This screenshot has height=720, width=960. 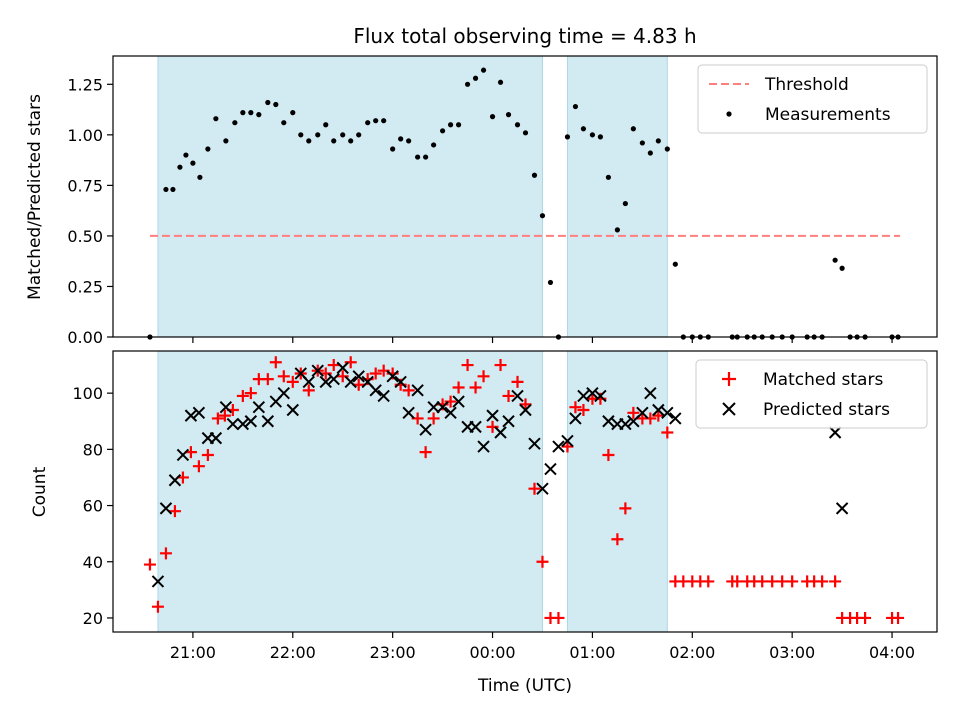 What do you see at coordinates (811, 394) in the screenshot?
I see `bottom-legend-box` at bounding box center [811, 394].